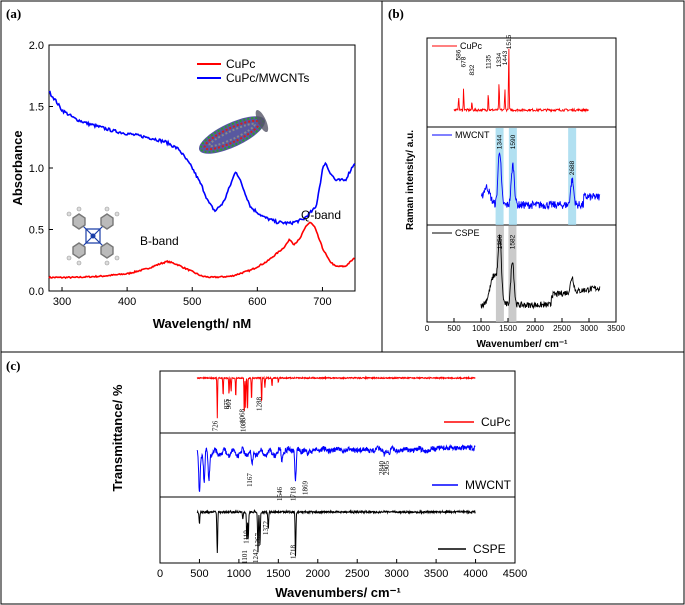  What do you see at coordinates (522, 344) in the screenshot?
I see `plot-b-xlabel: Wavenumber/ cm⁻¹` at bounding box center [522, 344].